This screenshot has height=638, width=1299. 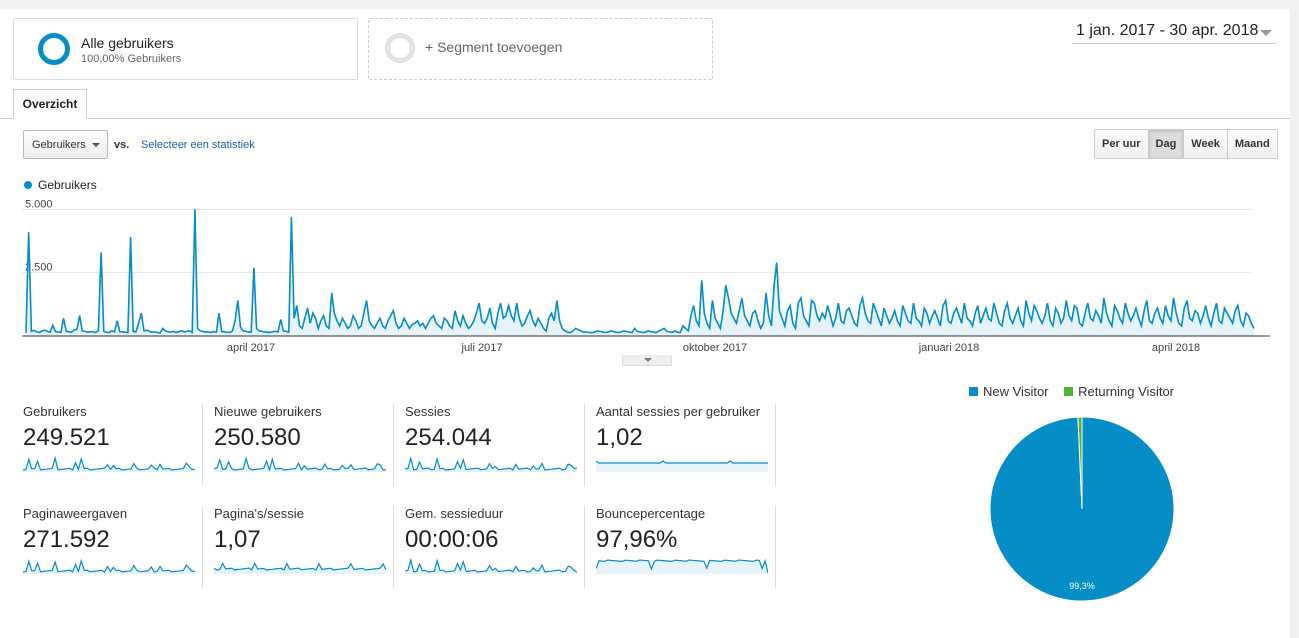 What do you see at coordinates (66, 539) in the screenshot?
I see `metric-value: 271.592` at bounding box center [66, 539].